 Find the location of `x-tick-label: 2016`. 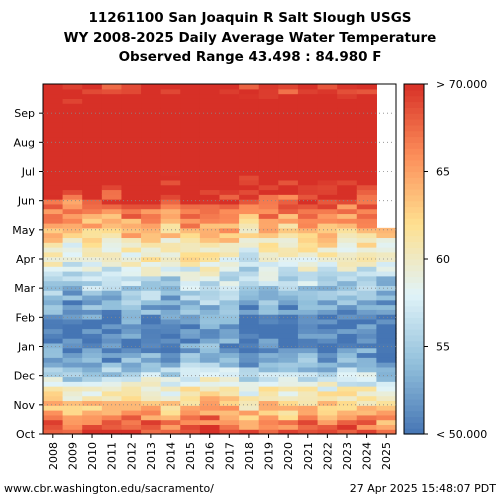

x-tick-label: 2016 is located at coordinates (210, 456).